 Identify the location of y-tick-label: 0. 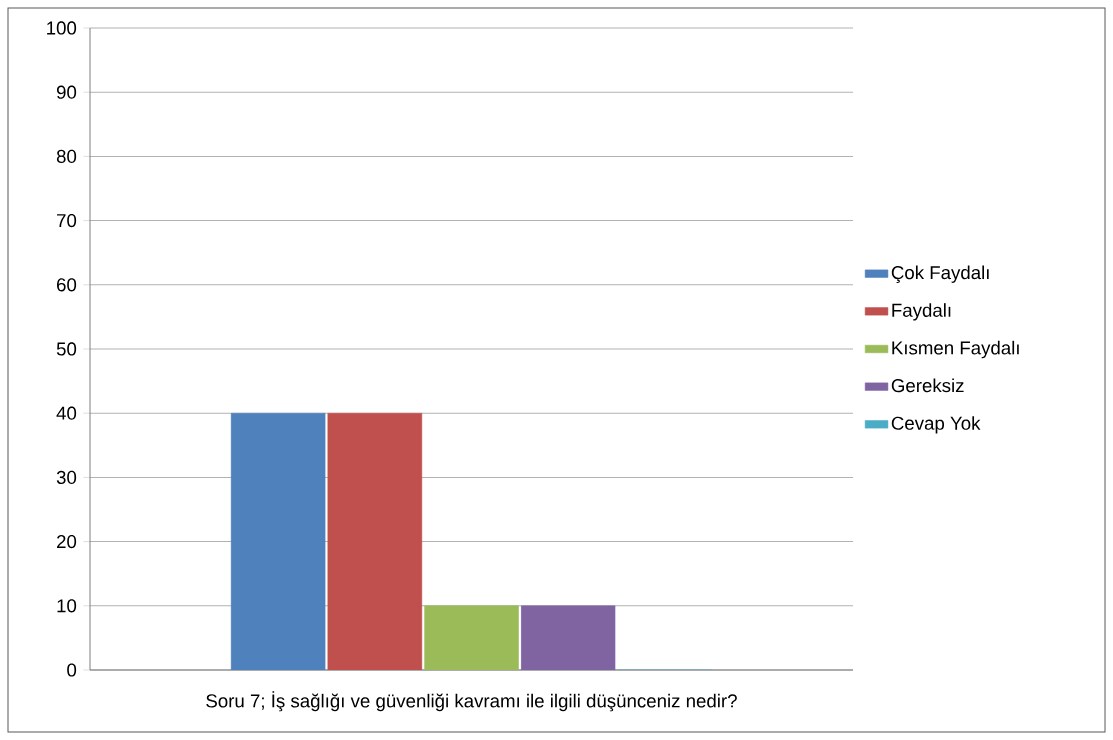
(72, 670).